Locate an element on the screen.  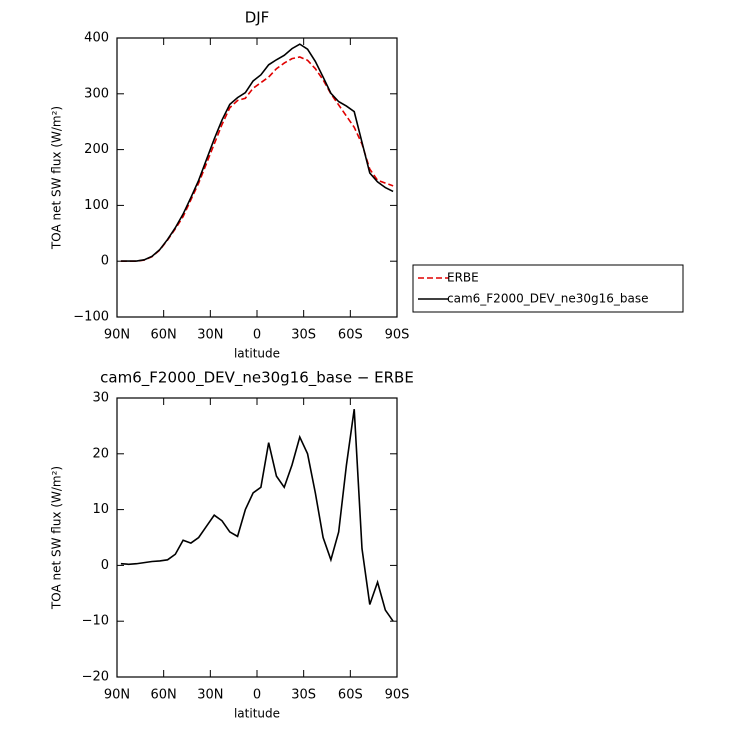
chart-title: cam6_F2000_DEV_ne30g16_base − ERBE is located at coordinates (257, 378).